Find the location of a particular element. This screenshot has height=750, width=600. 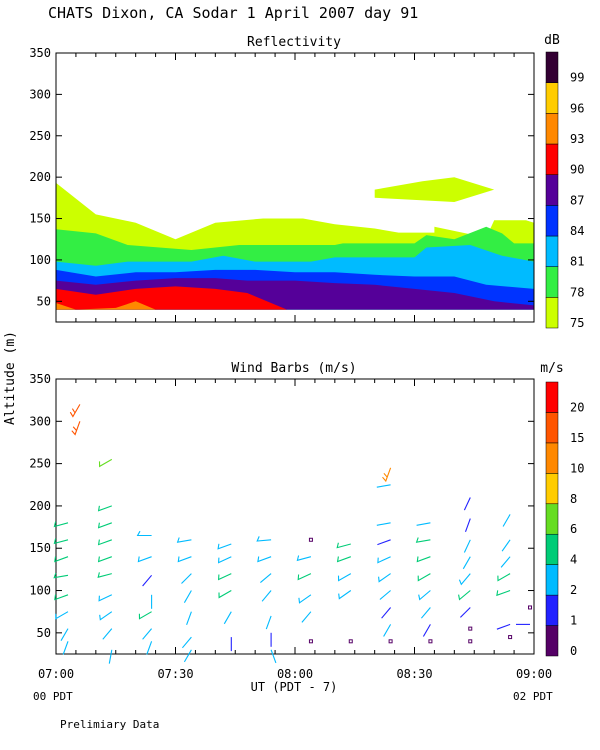

footer-note: Prelimiary Data is located at coordinates (109, 724).